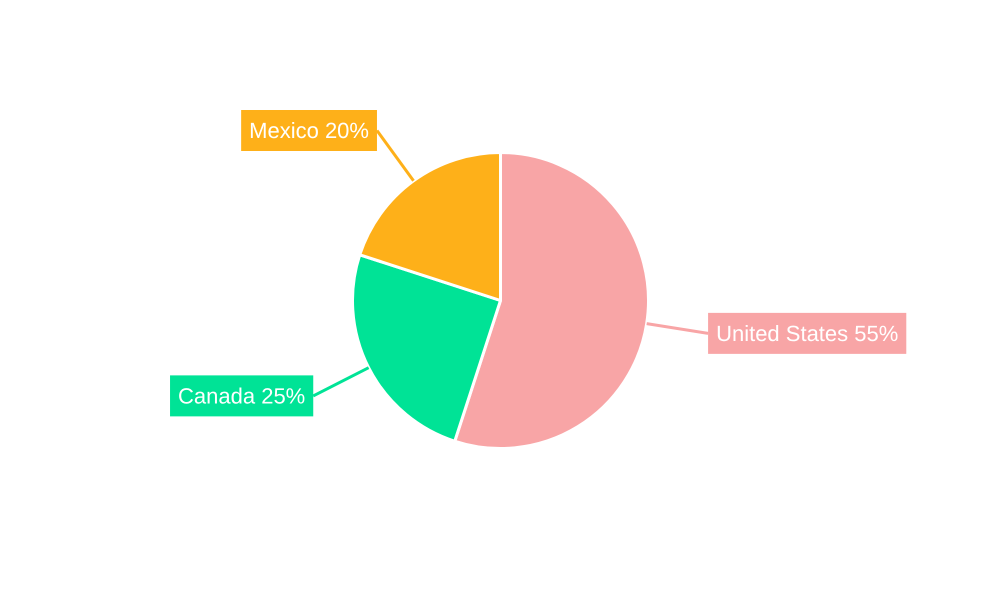  What do you see at coordinates (242, 395) in the screenshot?
I see `slice-label: Canada 25%` at bounding box center [242, 395].